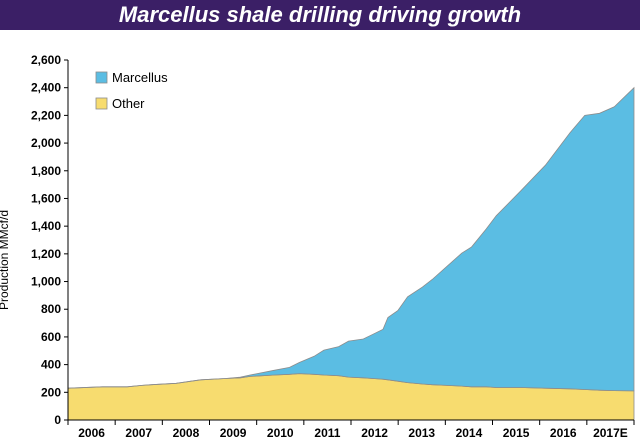 The image size is (640, 442). I want to click on y-tick-label: 1,800, so click(46, 171).